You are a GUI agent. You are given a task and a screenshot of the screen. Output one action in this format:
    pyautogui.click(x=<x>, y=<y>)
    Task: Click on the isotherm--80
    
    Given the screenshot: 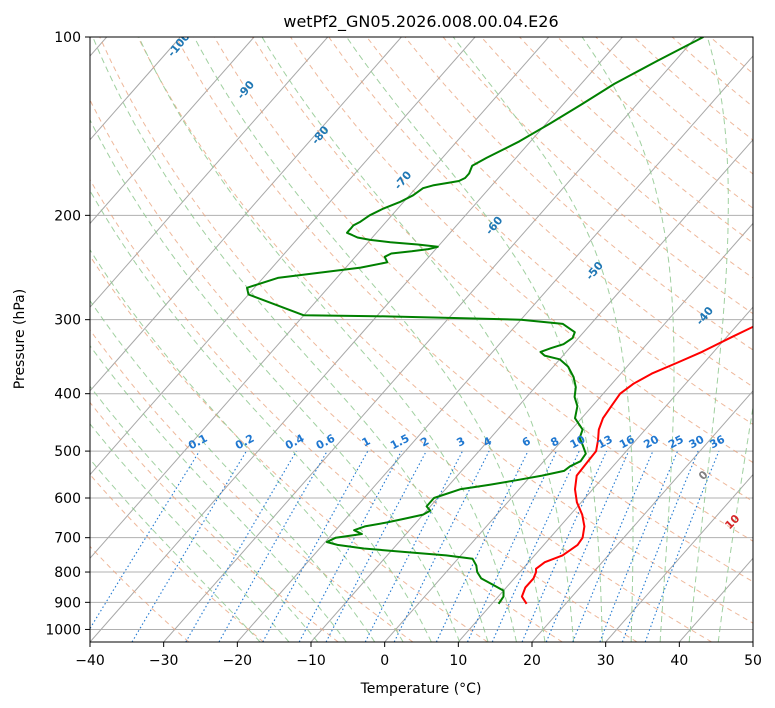 What is the action you would take?
    pyautogui.click(x=209, y=172)
    